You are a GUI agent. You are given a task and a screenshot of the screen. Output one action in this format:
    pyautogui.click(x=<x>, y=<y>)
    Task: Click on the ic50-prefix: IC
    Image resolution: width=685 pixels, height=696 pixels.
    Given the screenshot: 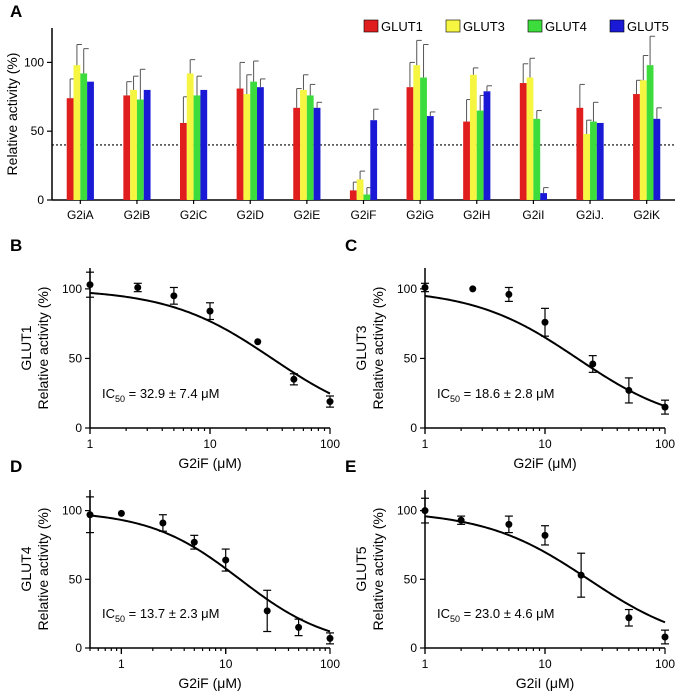 What is the action you would take?
    pyautogui.click(x=443, y=393)
    